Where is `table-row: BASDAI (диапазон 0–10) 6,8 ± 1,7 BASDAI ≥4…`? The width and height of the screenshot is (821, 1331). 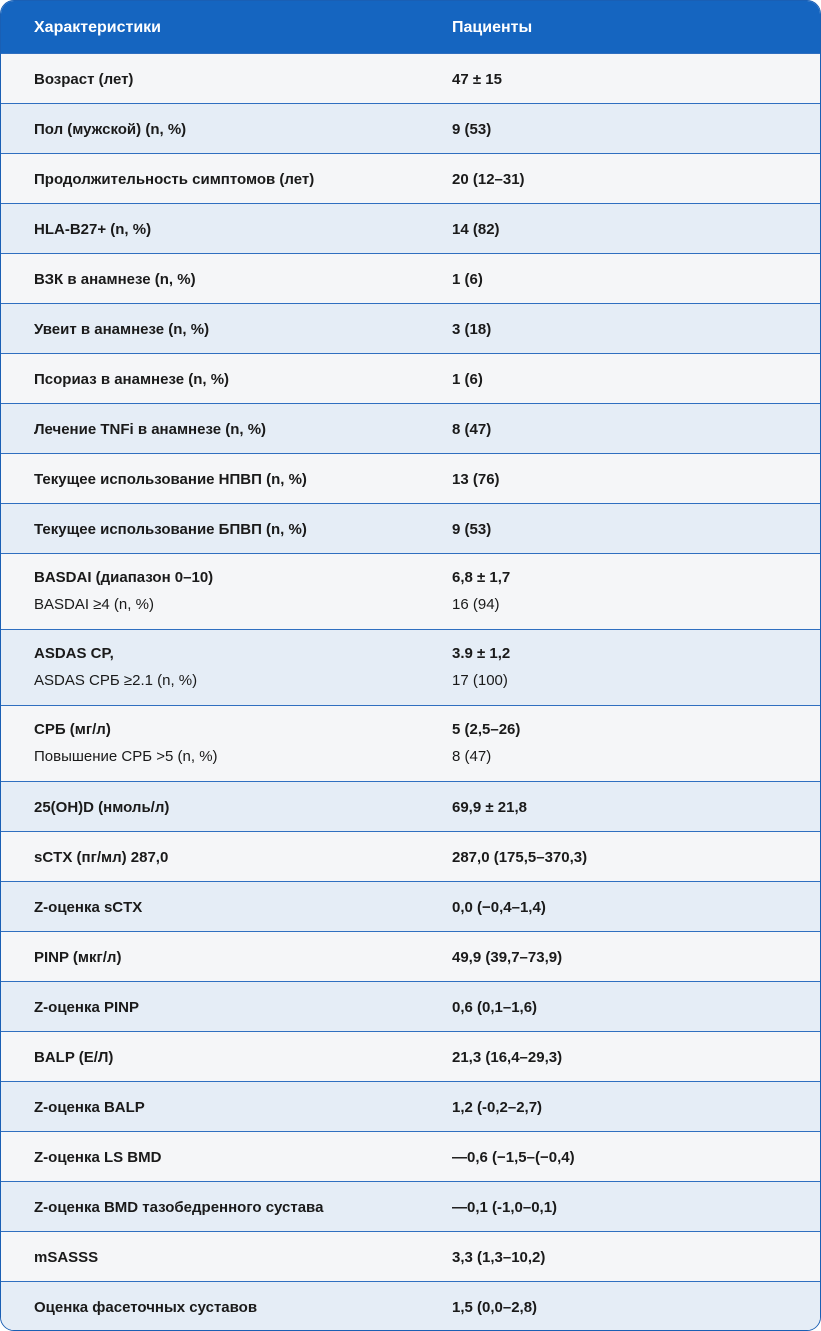 table-row: BASDAI (диапазон 0–10) 6,8 ± 1,7 BASDAI ≥4… is located at coordinates (410, 591).